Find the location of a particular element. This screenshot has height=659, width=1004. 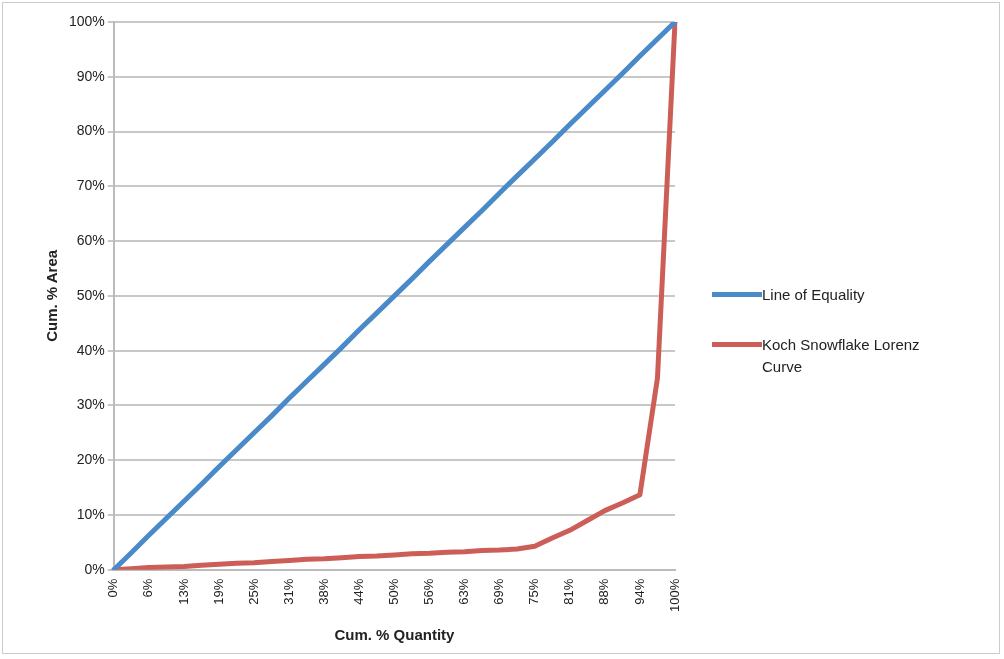

y-tick-label: 70% is located at coordinates (90, 185).